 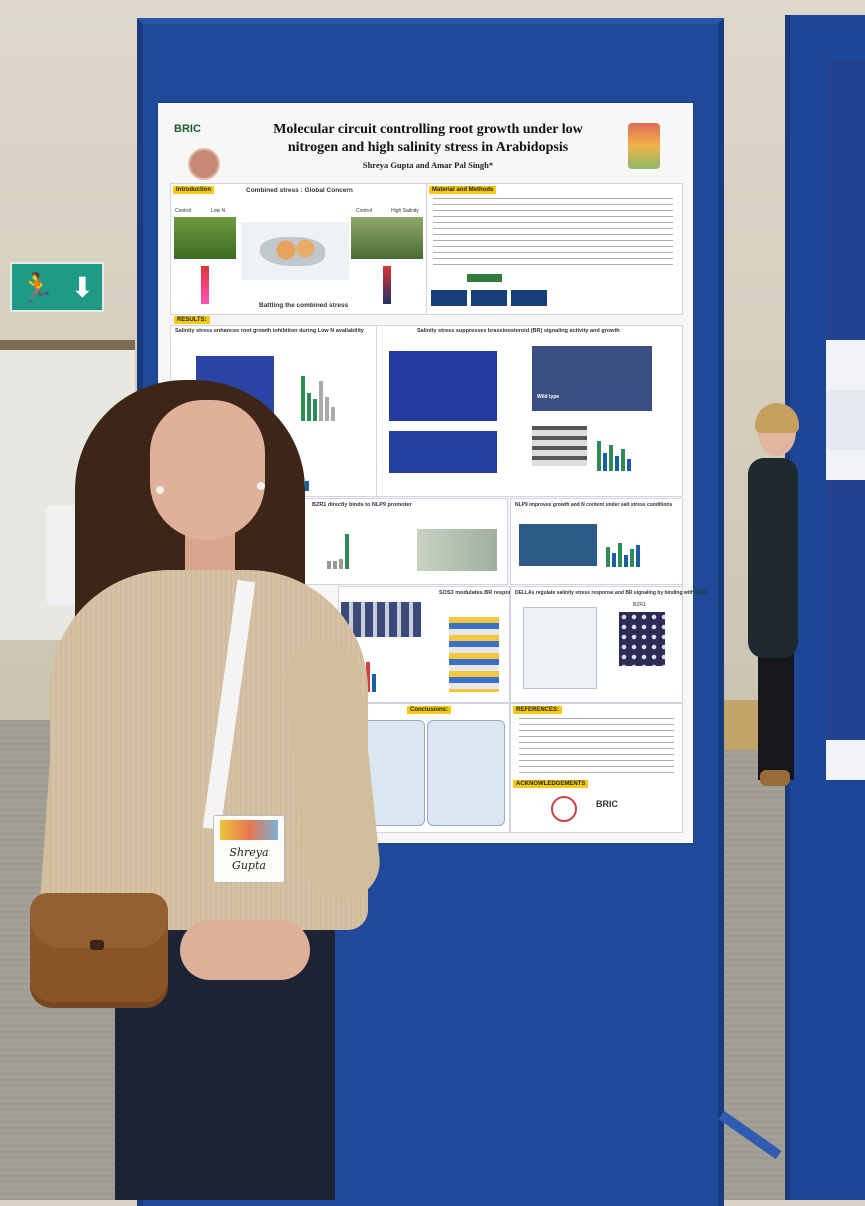 I want to click on author-photo, so click(x=204, y=164).